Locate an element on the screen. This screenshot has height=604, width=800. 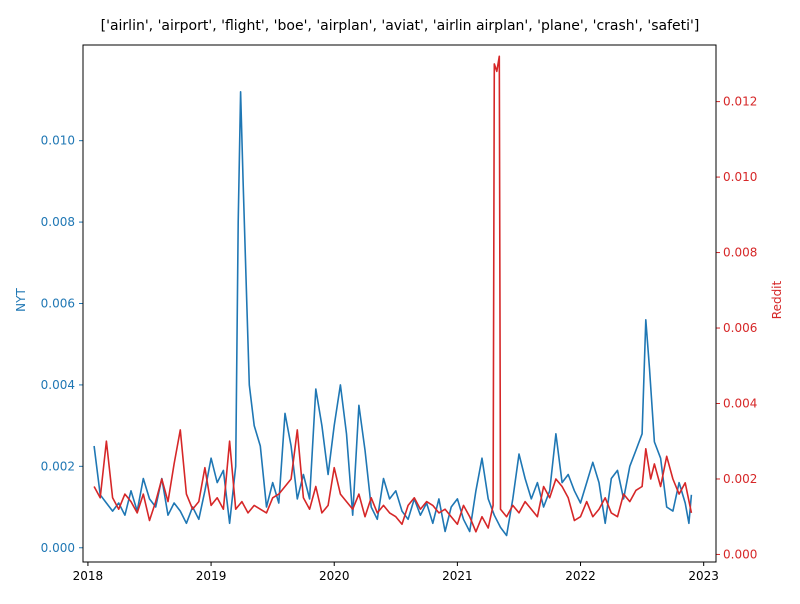
left-y-tick-label: 0.006 is located at coordinates (58, 304).